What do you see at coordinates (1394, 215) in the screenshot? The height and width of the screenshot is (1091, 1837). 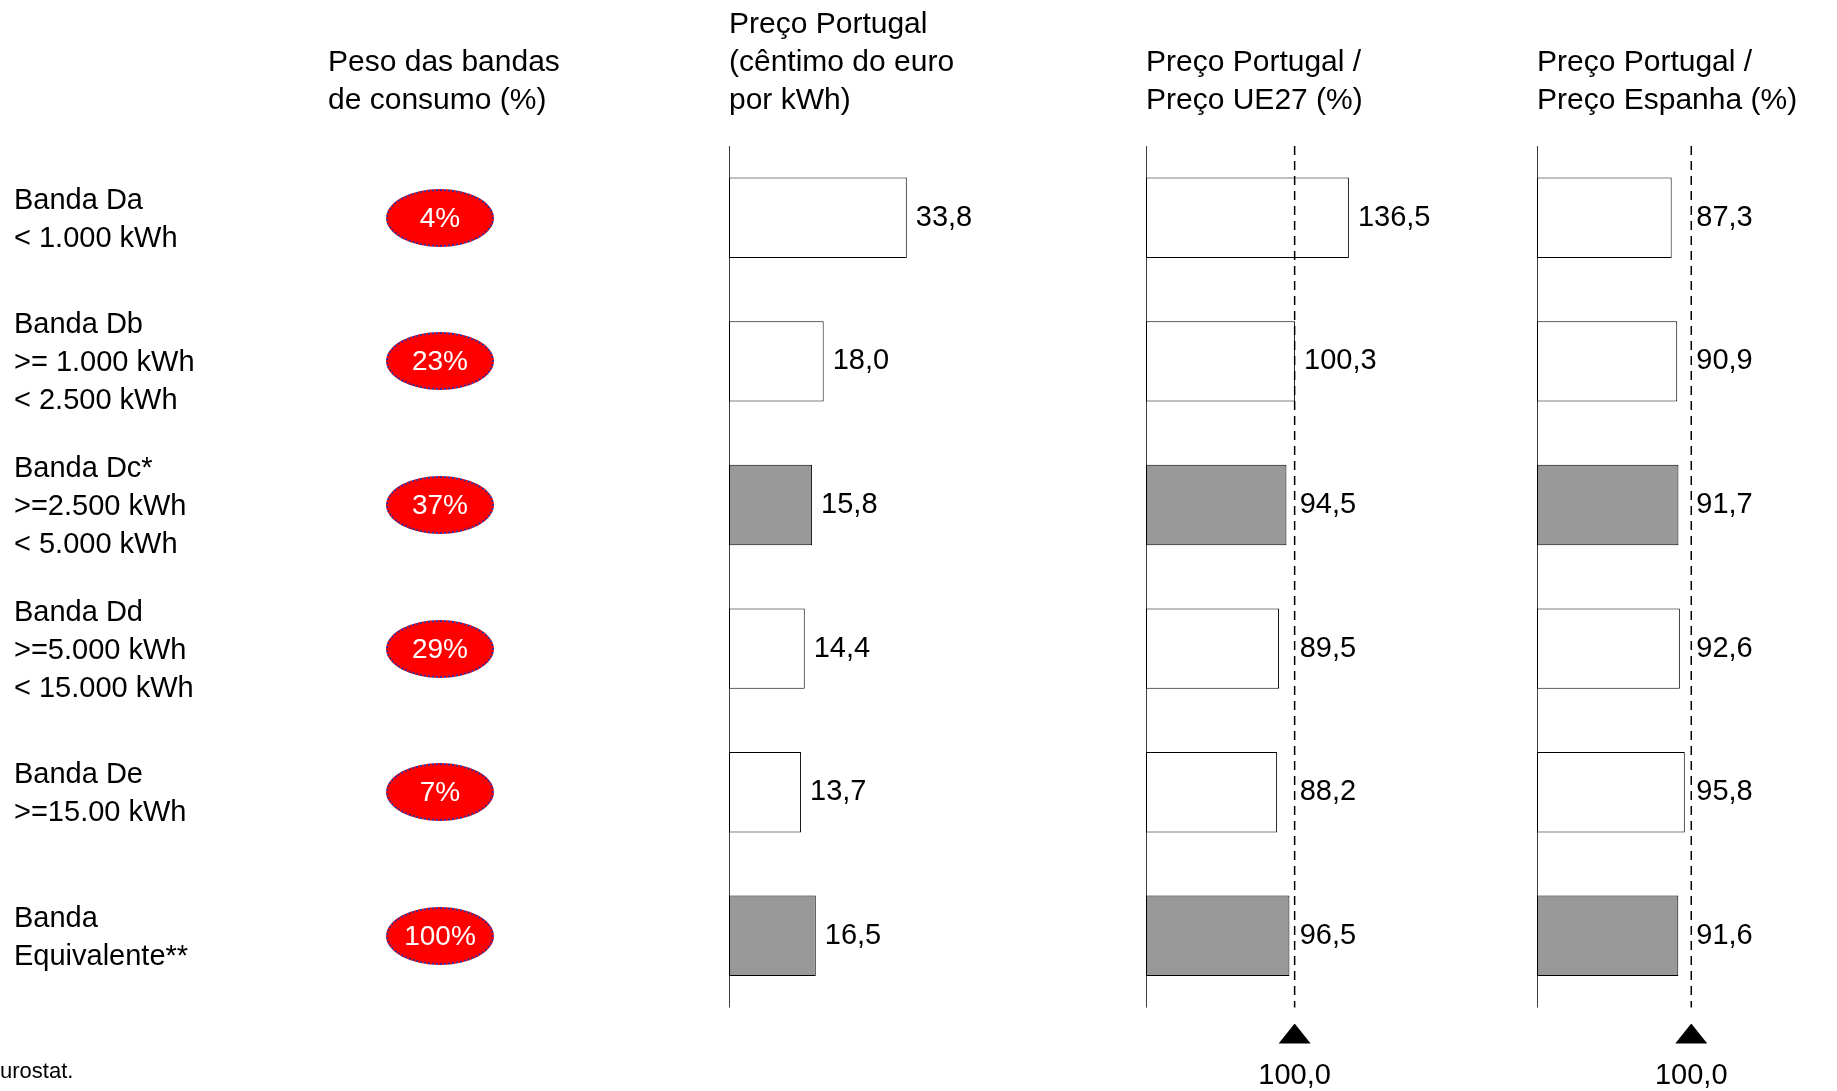 I see `data-label: 136,5` at bounding box center [1394, 215].